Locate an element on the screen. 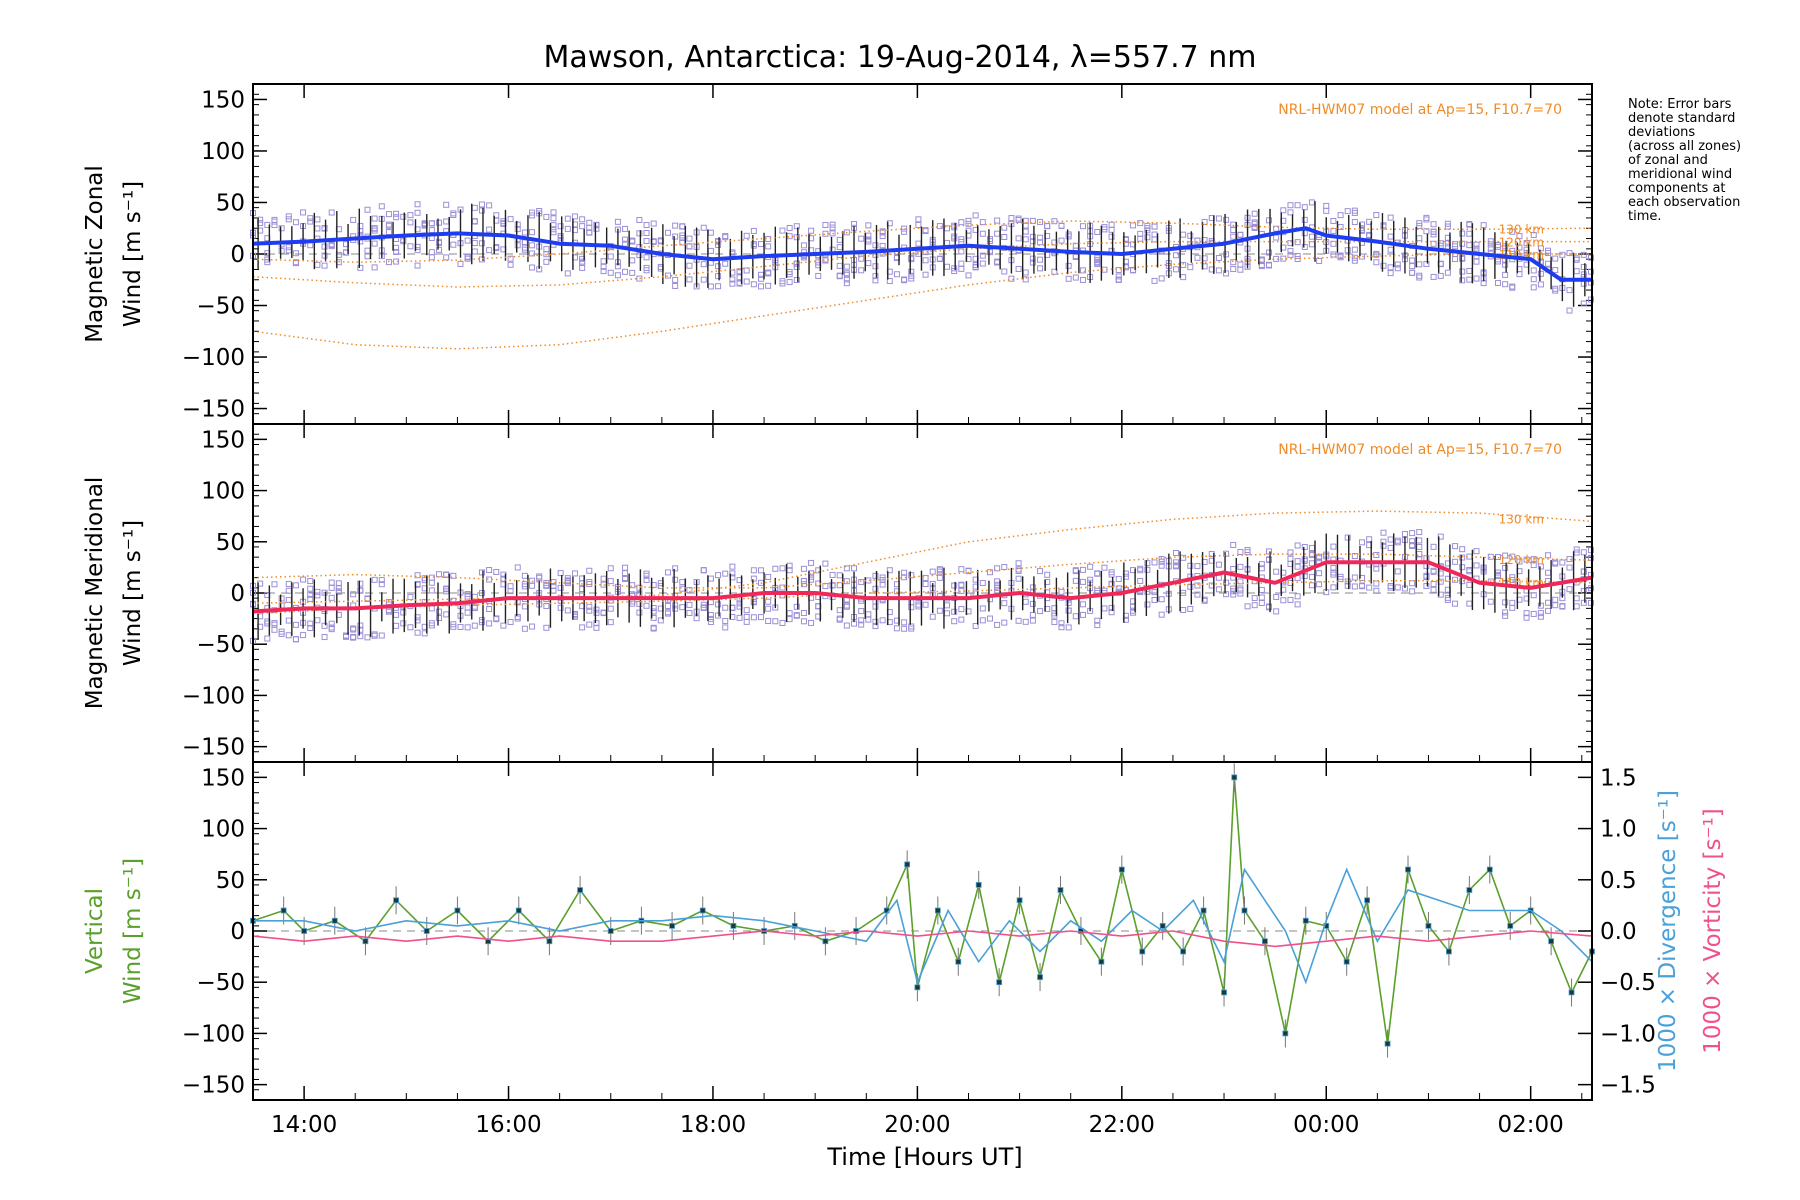  y2-tick-label: −1.0 is located at coordinates (1628, 1034).